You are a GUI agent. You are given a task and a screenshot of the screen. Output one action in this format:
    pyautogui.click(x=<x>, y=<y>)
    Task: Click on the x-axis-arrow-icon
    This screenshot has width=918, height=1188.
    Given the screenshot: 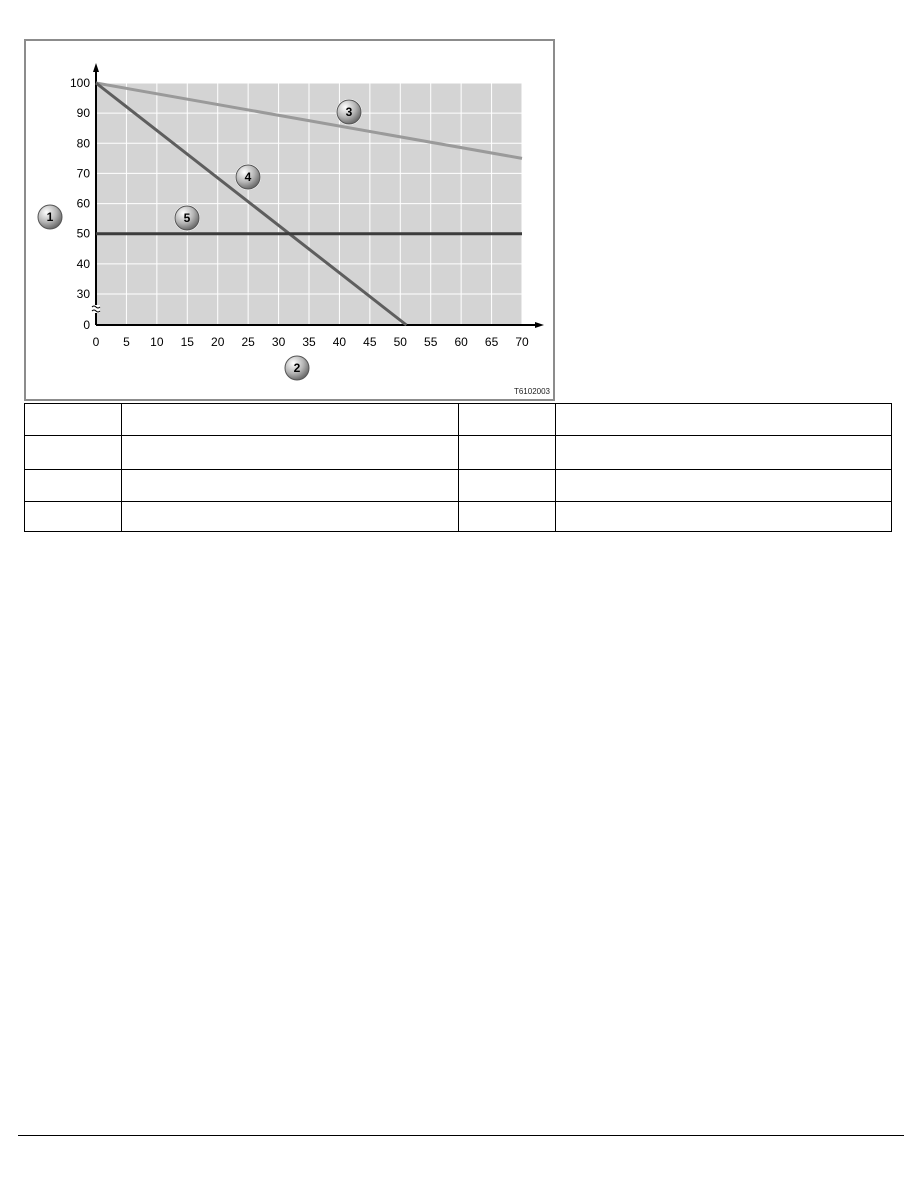 What is the action you would take?
    pyautogui.click(x=539, y=325)
    